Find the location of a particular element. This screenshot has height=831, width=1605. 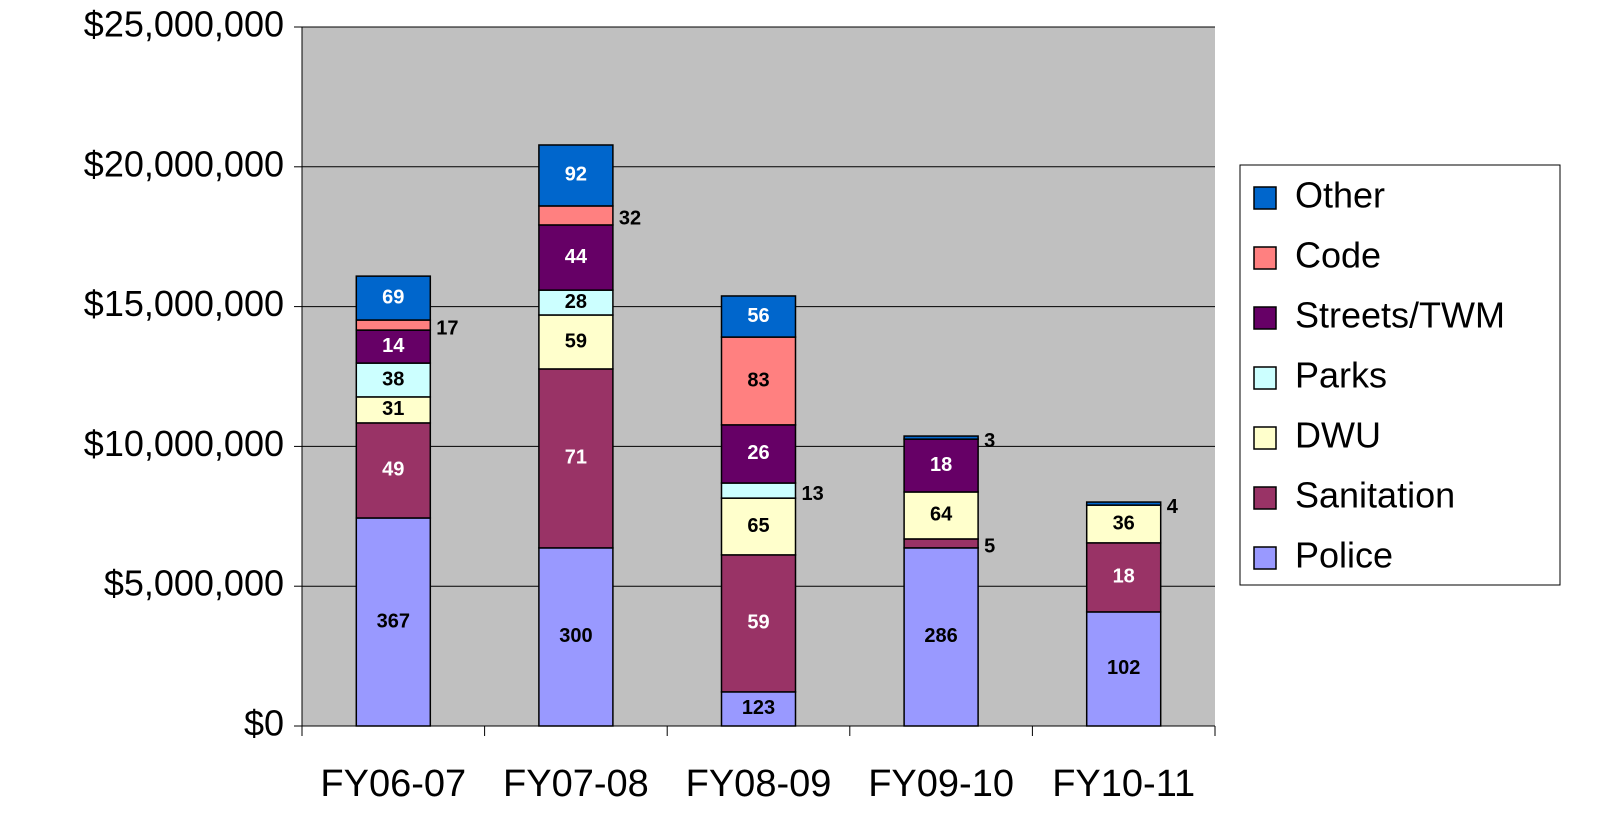

y-tick-label: $25,000,000 is located at coordinates (184, 24).